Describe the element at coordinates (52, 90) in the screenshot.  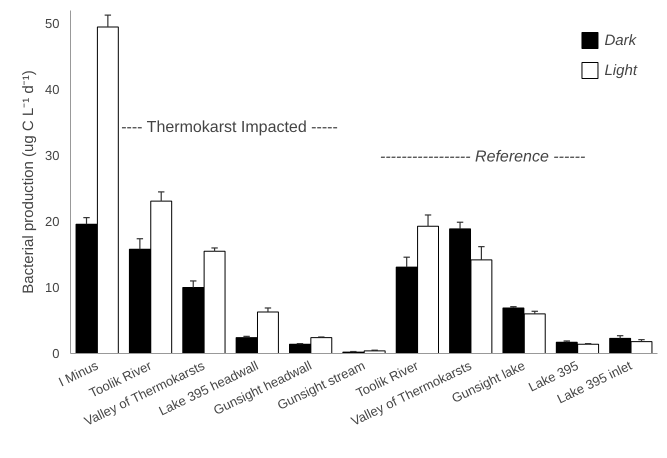
I see `y-tick-label: 40` at that location.